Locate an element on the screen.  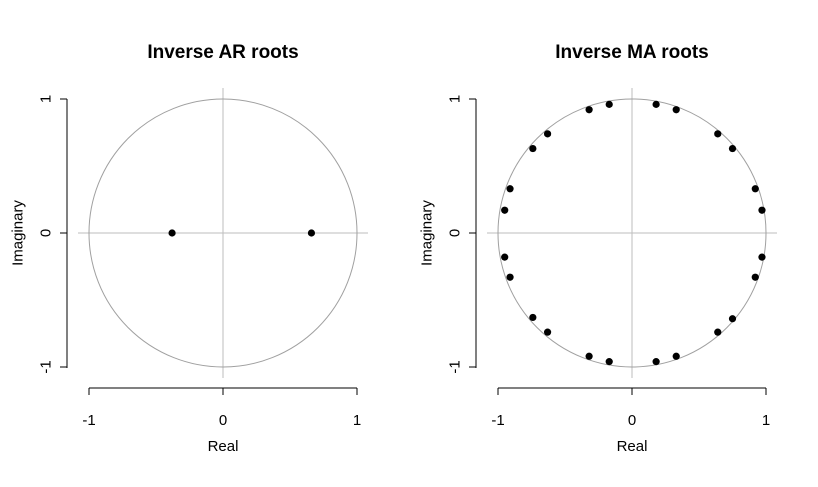
chart-title: Inverse MA roots is located at coordinates (631, 52).